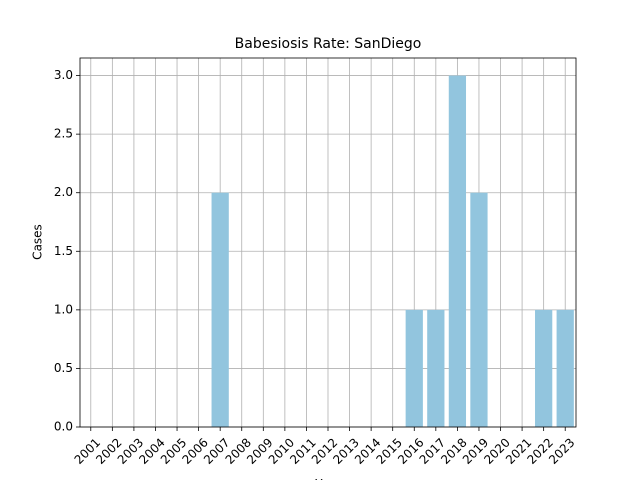 The height and width of the screenshot is (480, 640). What do you see at coordinates (327, 478) in the screenshot?
I see `x-axis-label: Year` at bounding box center [327, 478].